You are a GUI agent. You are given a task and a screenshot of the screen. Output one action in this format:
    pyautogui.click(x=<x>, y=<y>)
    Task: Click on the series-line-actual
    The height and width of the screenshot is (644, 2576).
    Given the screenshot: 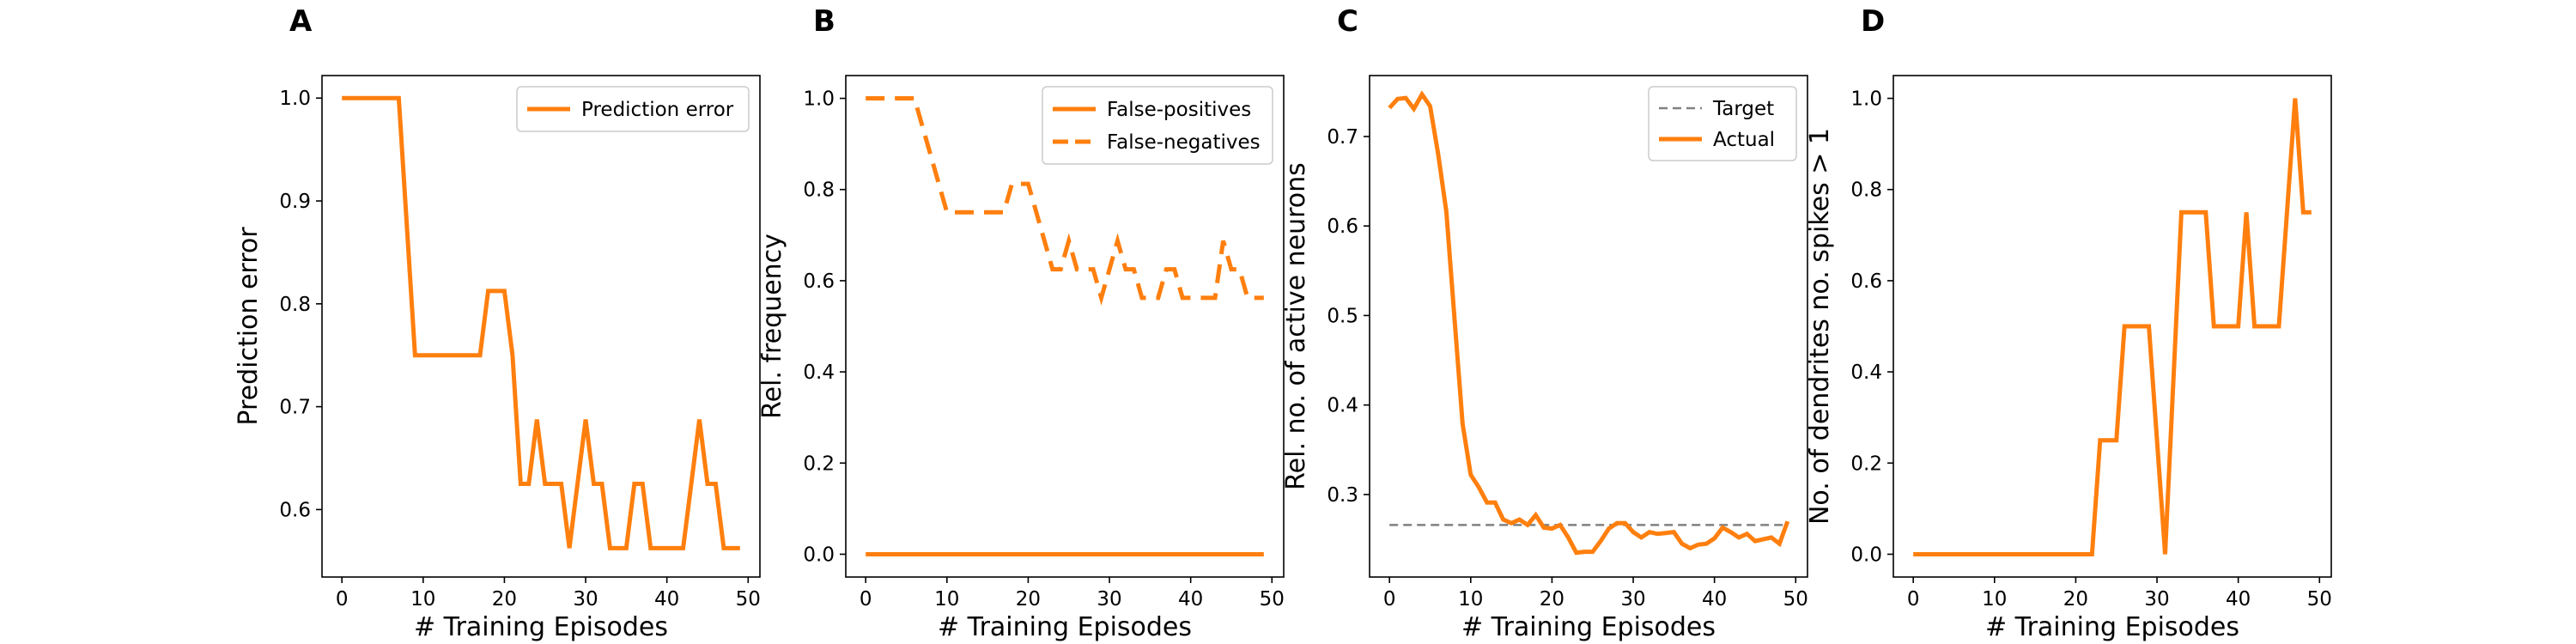 What is the action you would take?
    pyautogui.click(x=1589, y=323)
    